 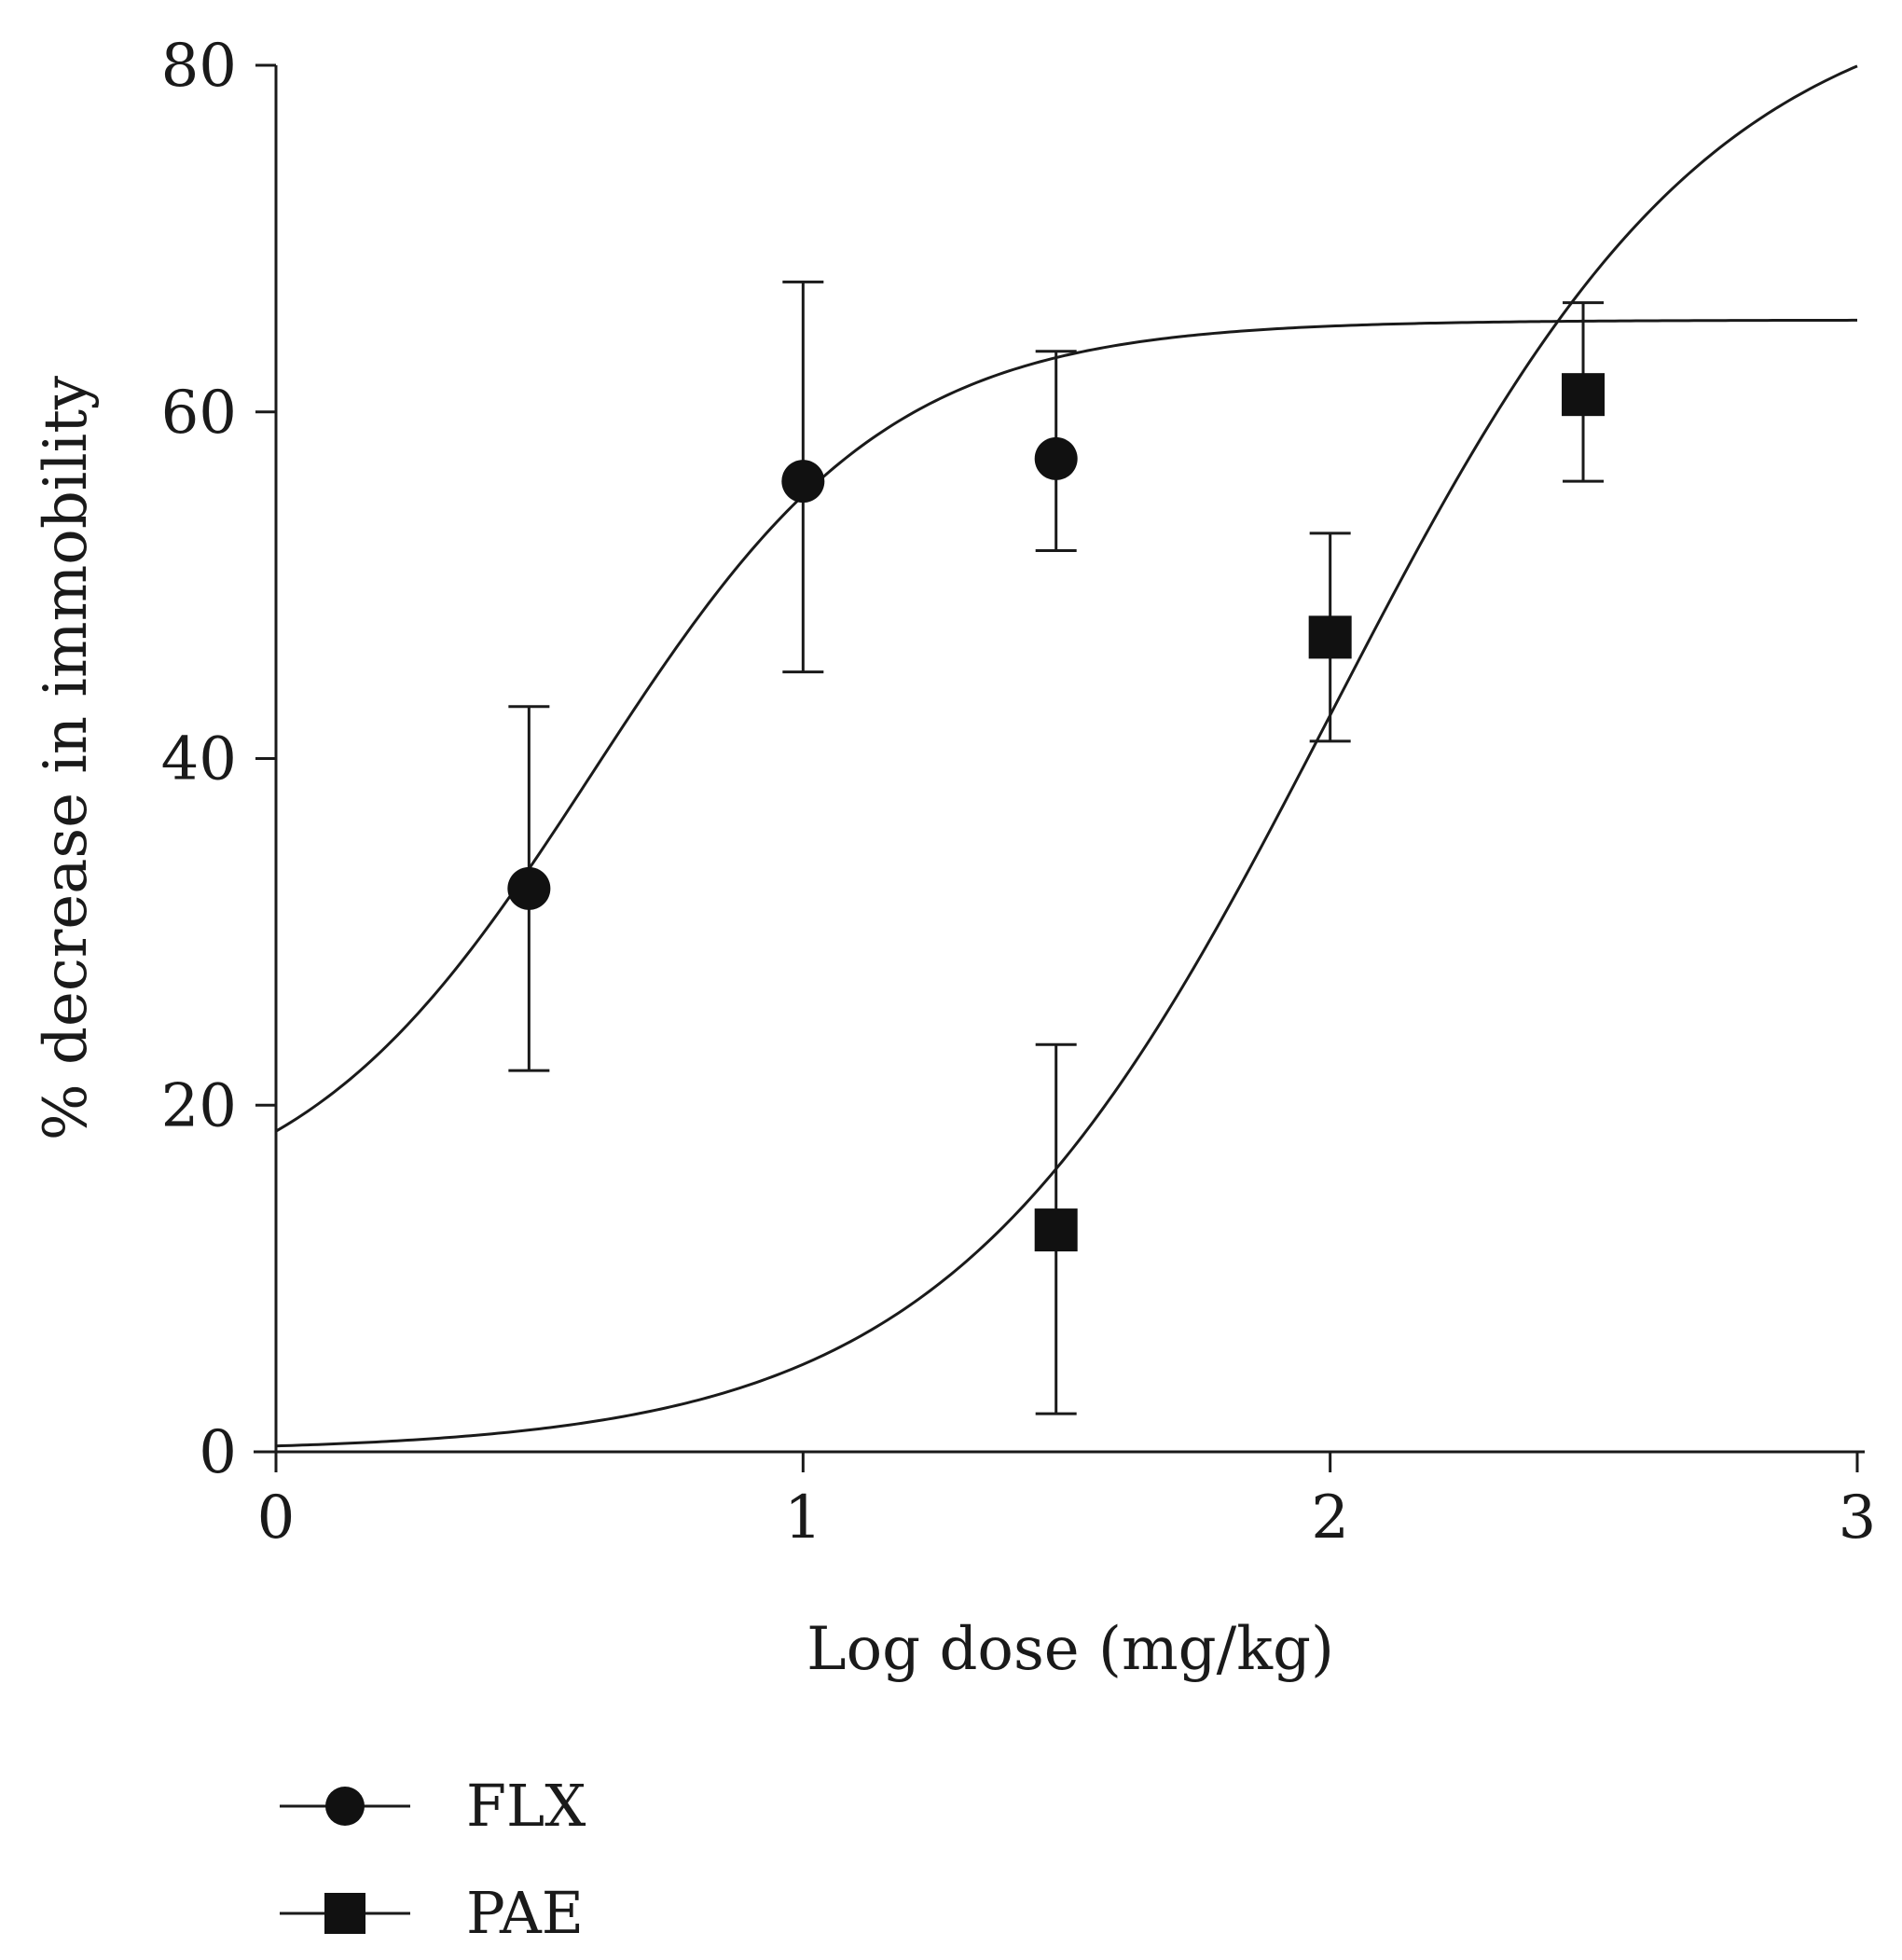 What do you see at coordinates (433, 1806) in the screenshot?
I see `legend-item-flx: FLX` at bounding box center [433, 1806].